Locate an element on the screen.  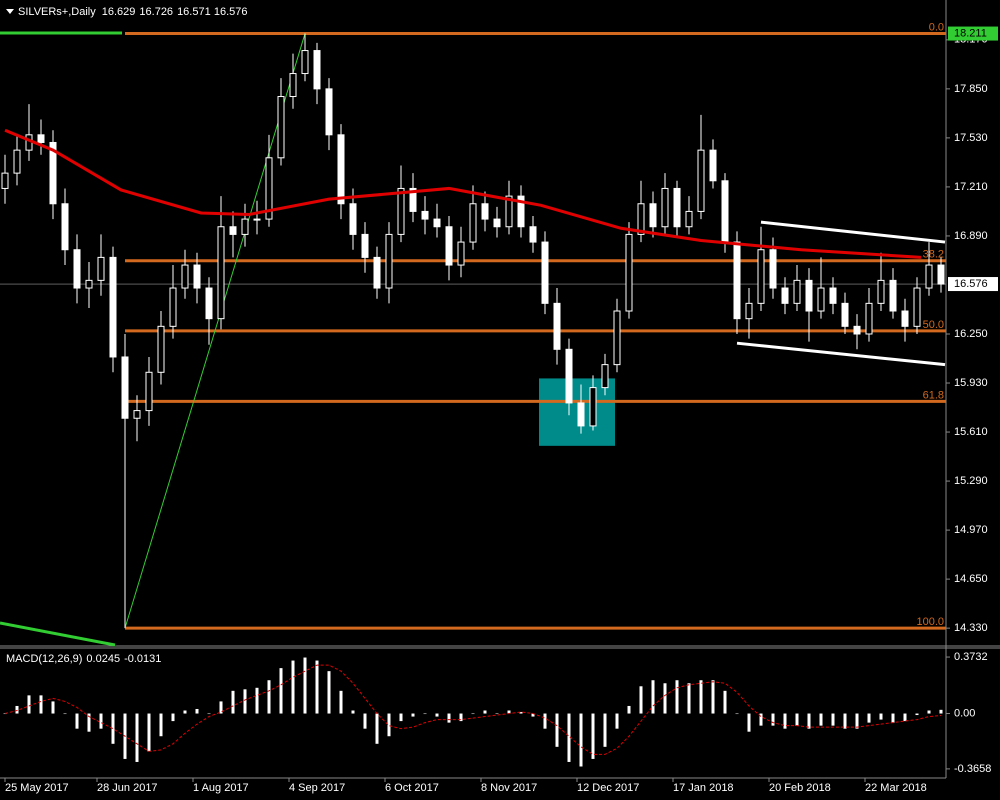
header-close: 16.576 is located at coordinates (231, 12).